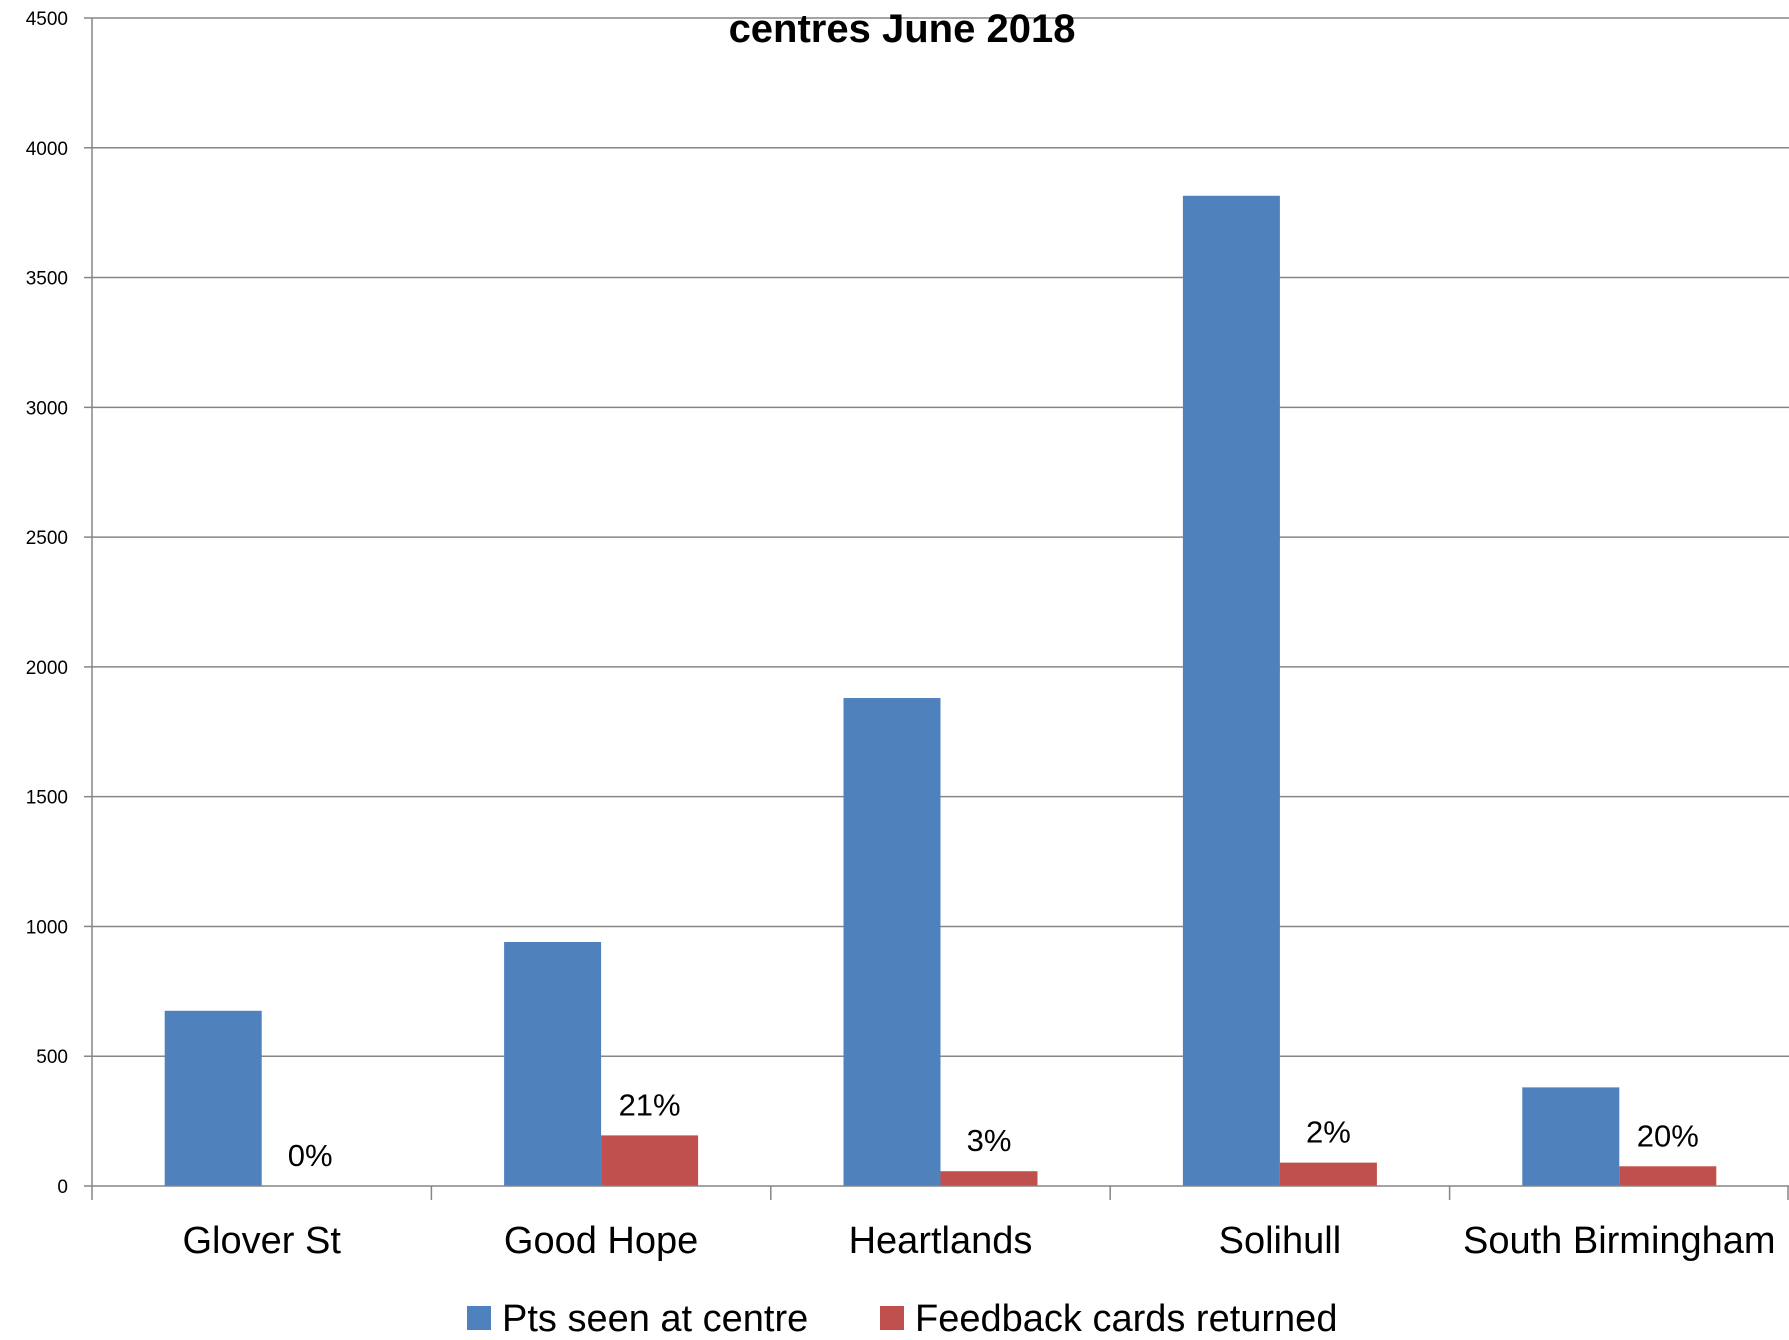  I want to click on x-tick-label: South Birmingham, so click(1619, 1241).